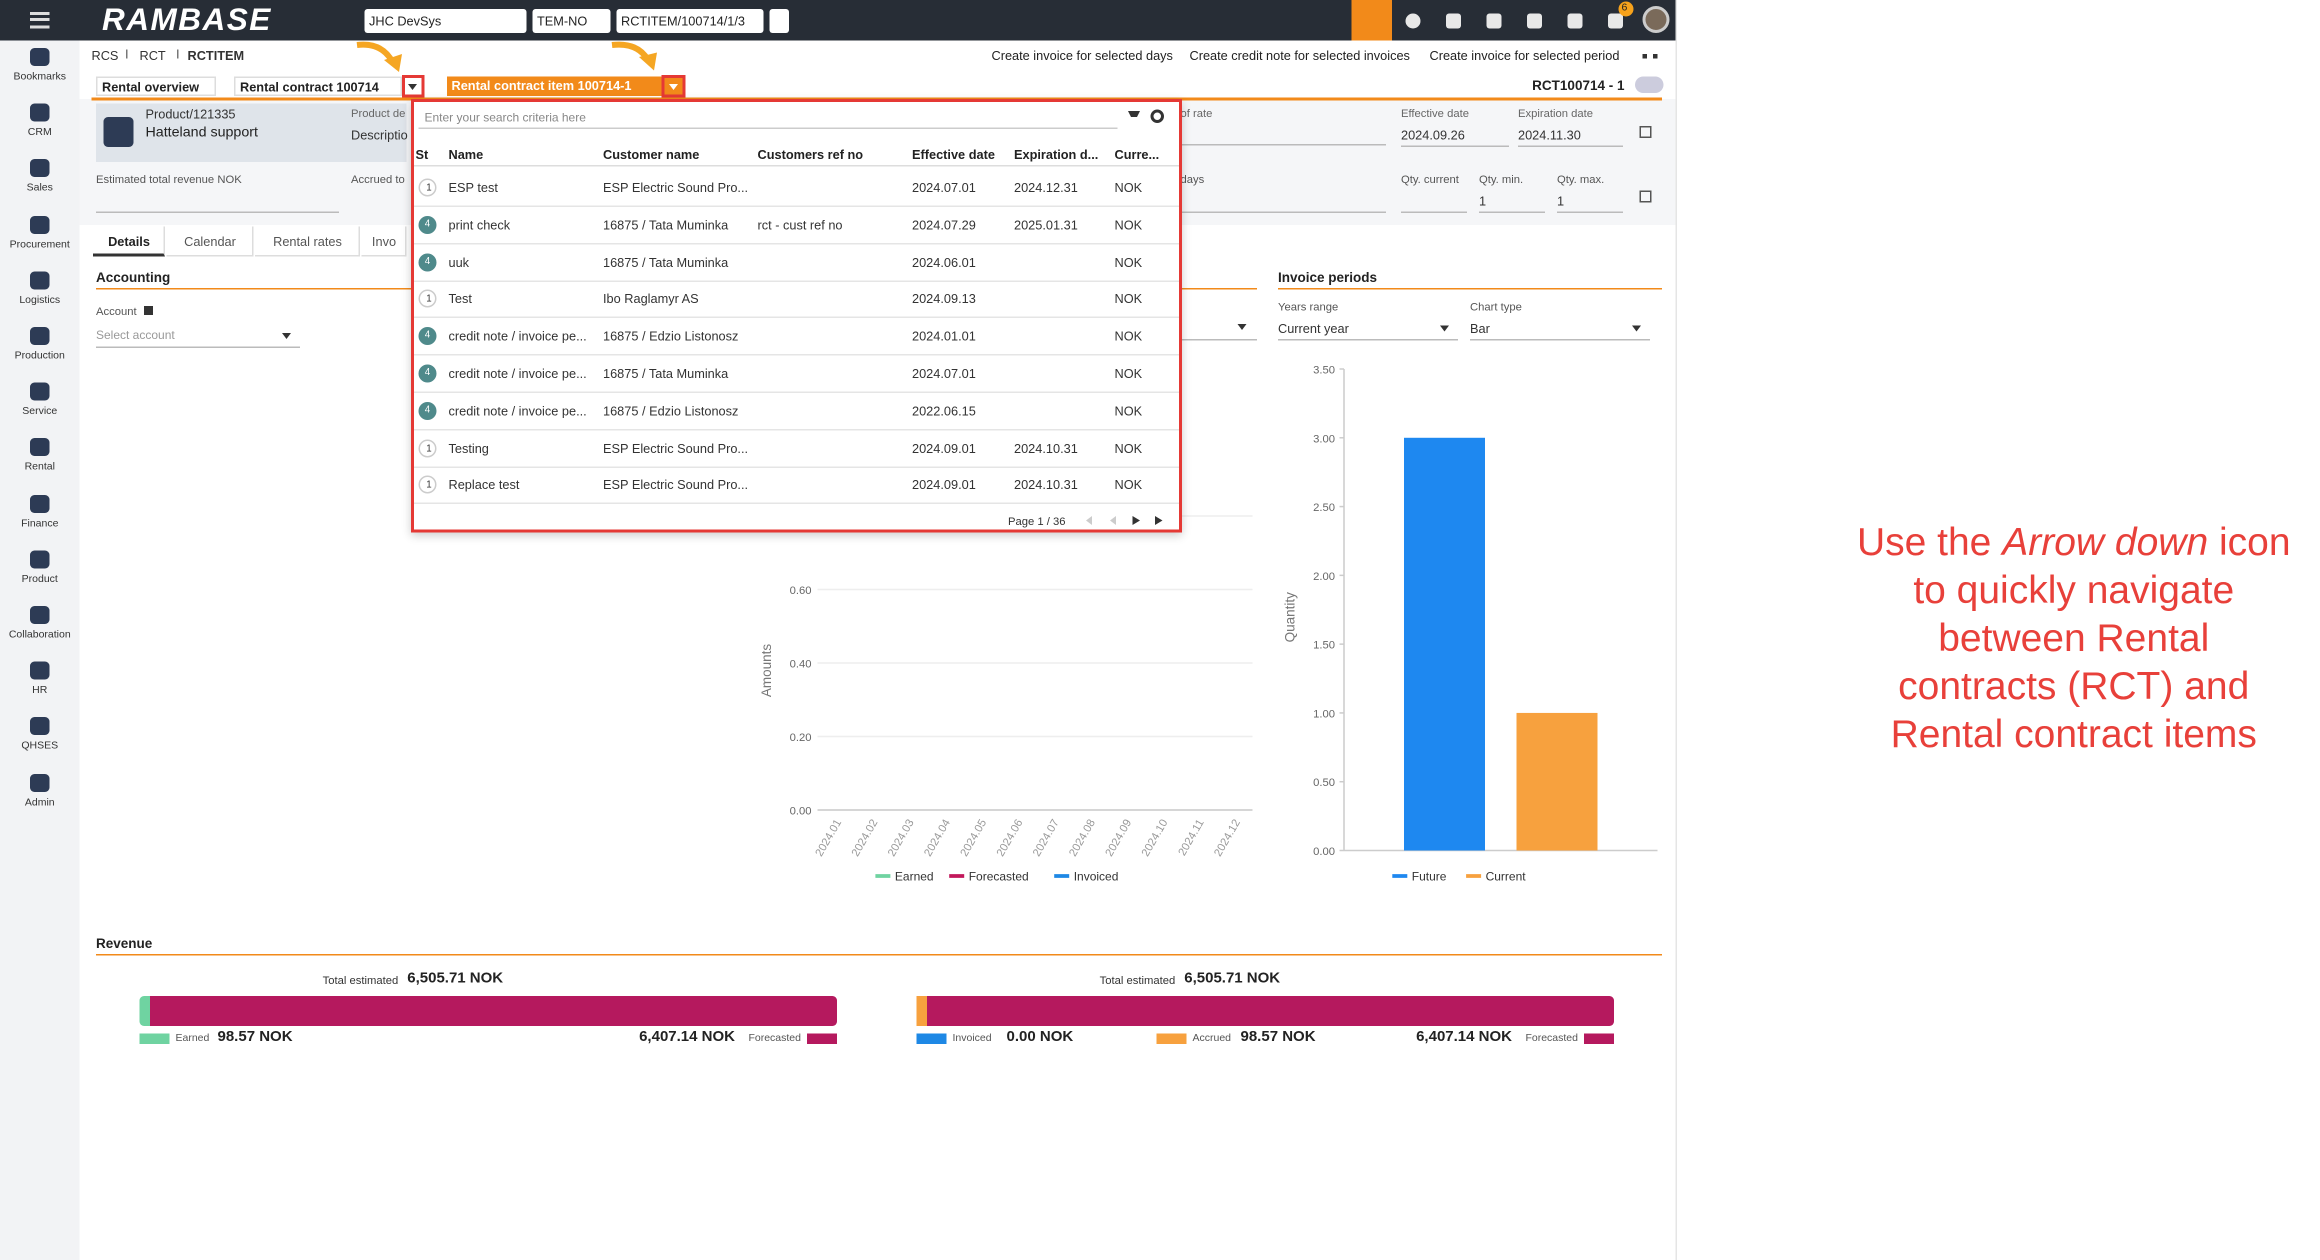 The image size is (2320, 1260). I want to click on more-button, so click(1650, 56).